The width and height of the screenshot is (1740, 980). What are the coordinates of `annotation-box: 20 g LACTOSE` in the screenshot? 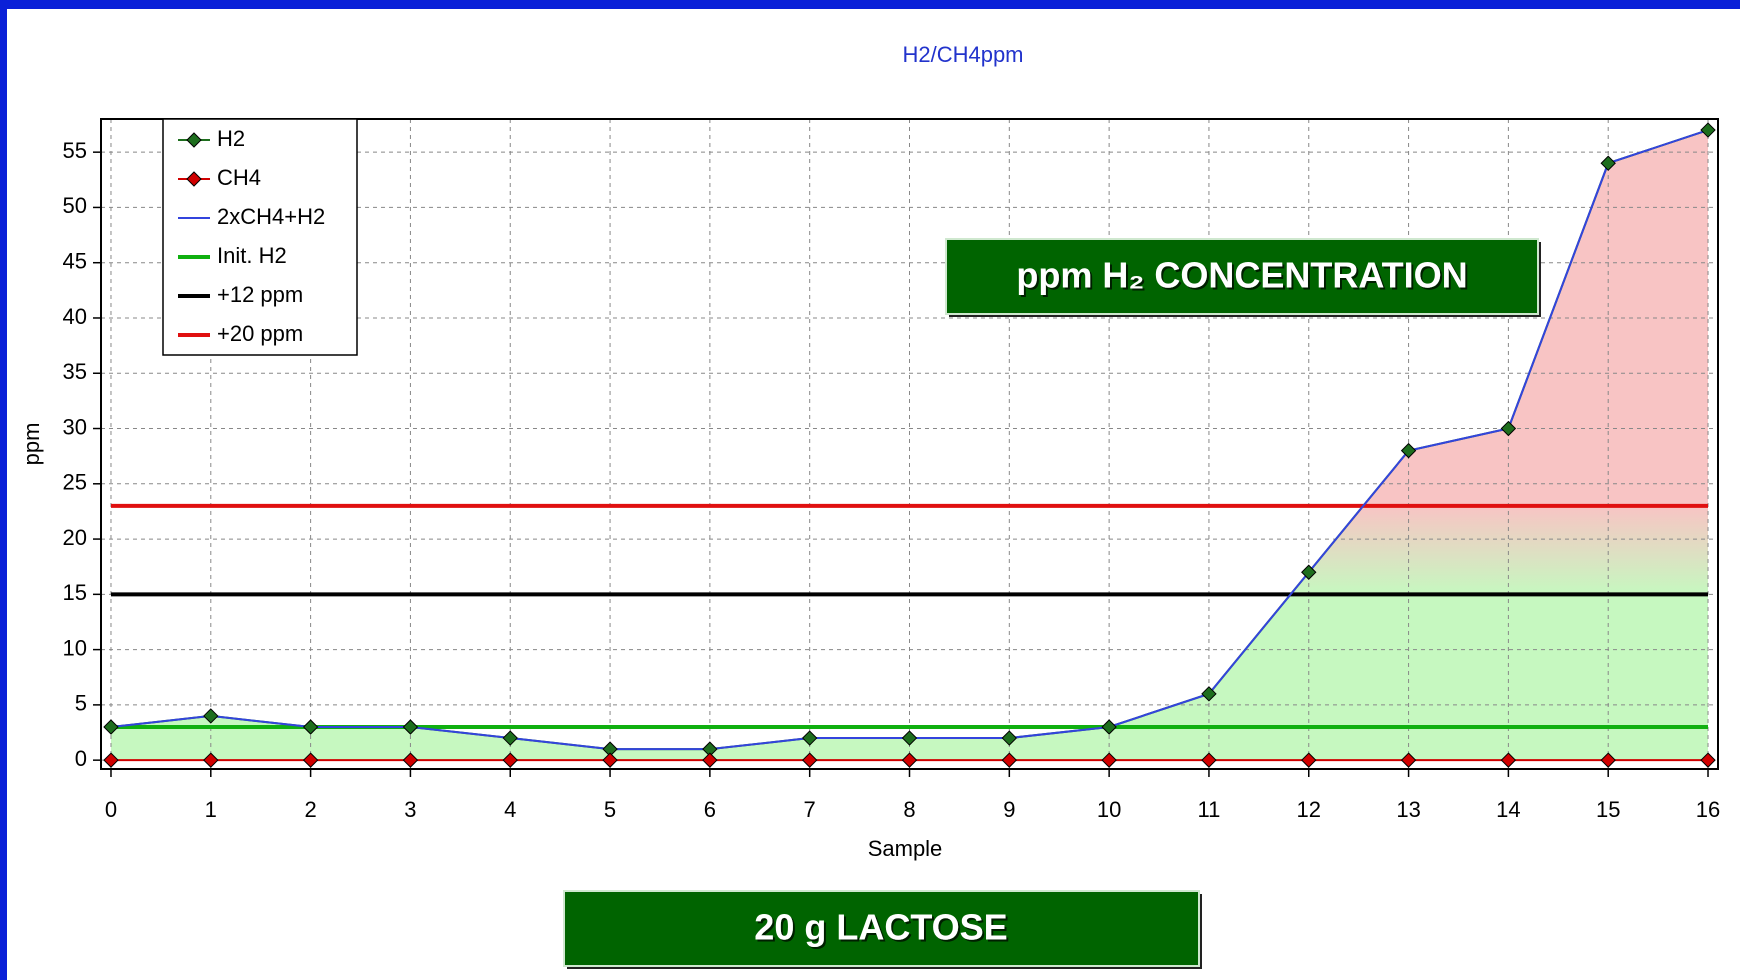 It's located at (882, 929).